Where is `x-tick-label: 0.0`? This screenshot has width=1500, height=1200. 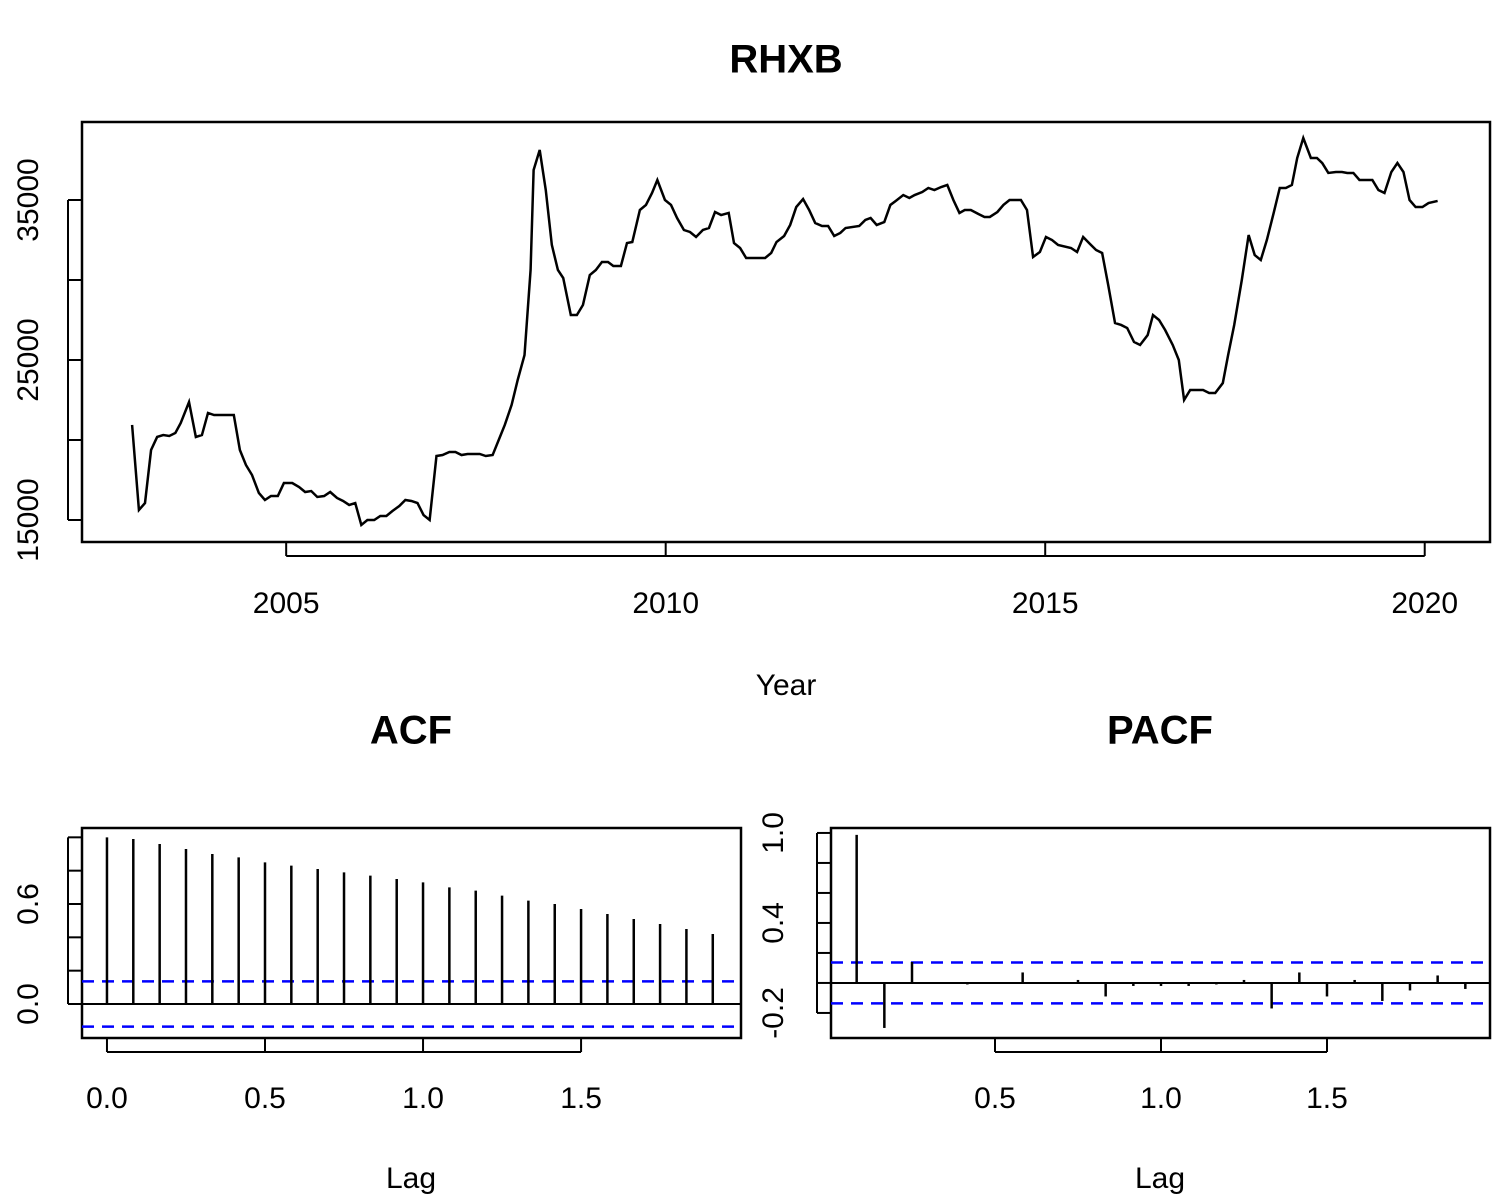
x-tick-label: 0.0 is located at coordinates (107, 1098).